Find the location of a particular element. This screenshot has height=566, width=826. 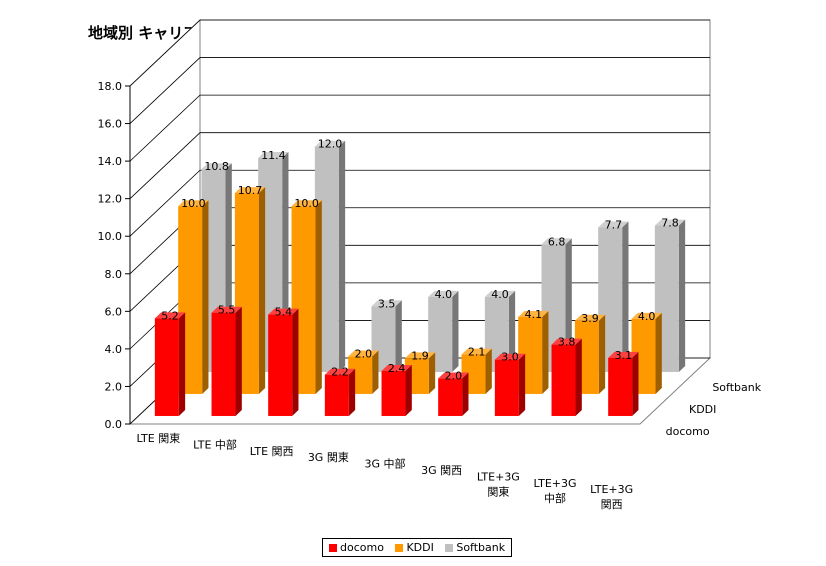

data-label: 2.1 is located at coordinates (477, 352).